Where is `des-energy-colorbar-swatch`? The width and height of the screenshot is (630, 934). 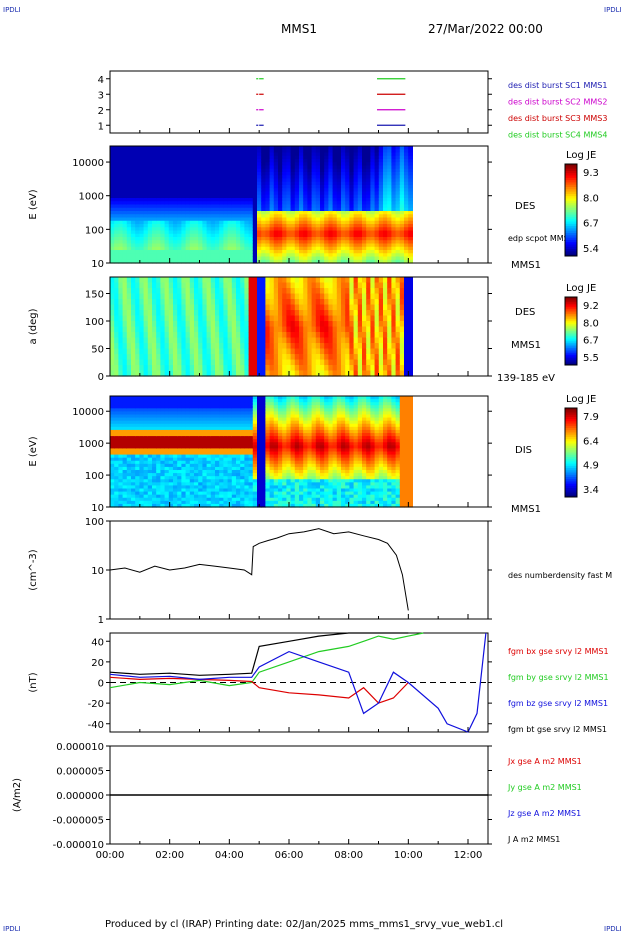 des-energy-colorbar-swatch is located at coordinates (571, 193).